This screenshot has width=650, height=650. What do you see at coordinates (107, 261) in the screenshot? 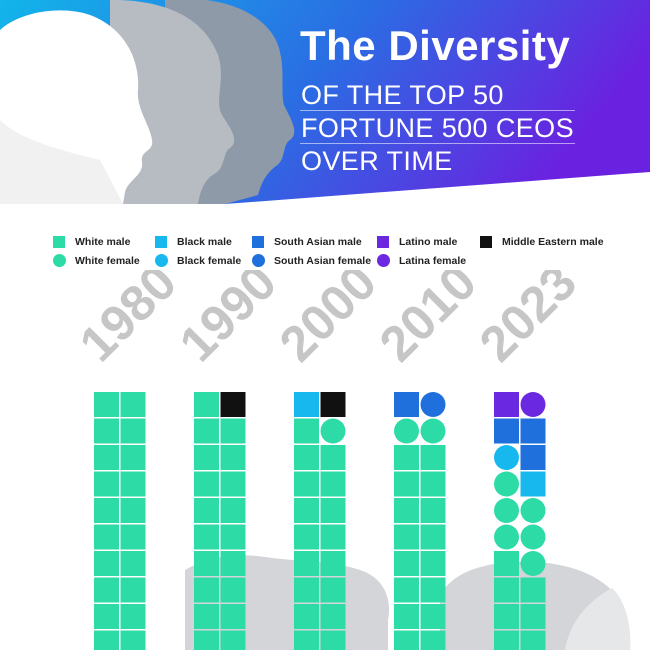
I see `legend-label-white-female: White female` at bounding box center [107, 261].